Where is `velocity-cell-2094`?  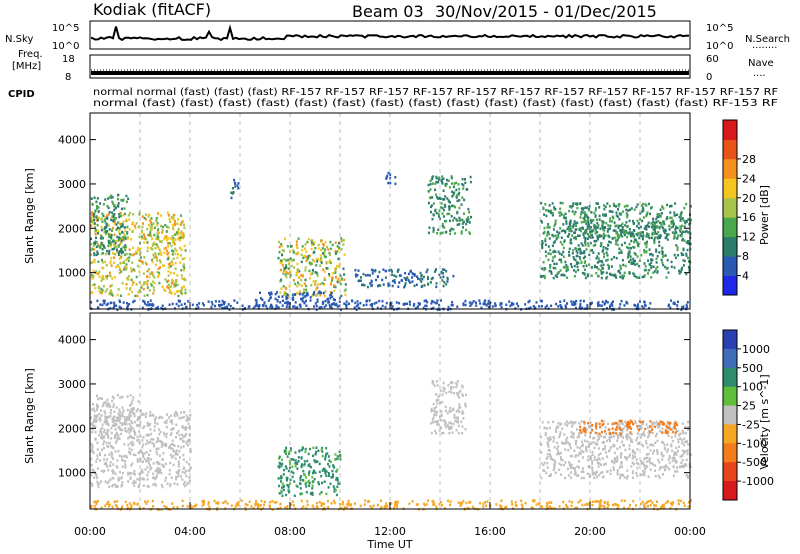 velocity-cell-2094 is located at coordinates (187, 506).